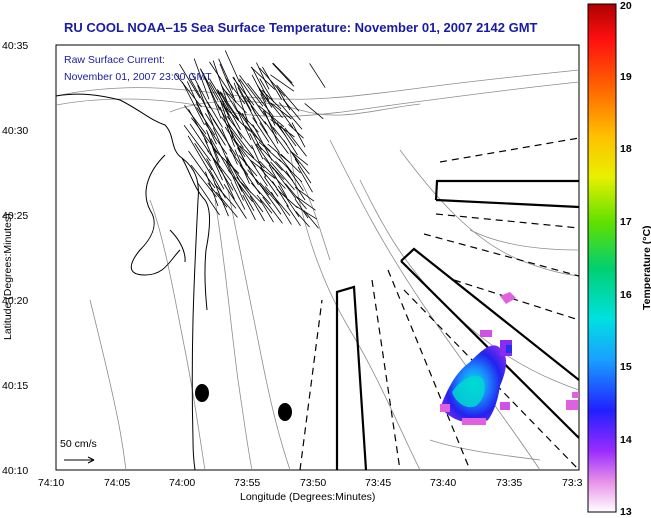 Image resolution: width=651 pixels, height=518 pixels. Describe the element at coordinates (15, 131) in the screenshot. I see `y-tick-label: 40:30` at that location.